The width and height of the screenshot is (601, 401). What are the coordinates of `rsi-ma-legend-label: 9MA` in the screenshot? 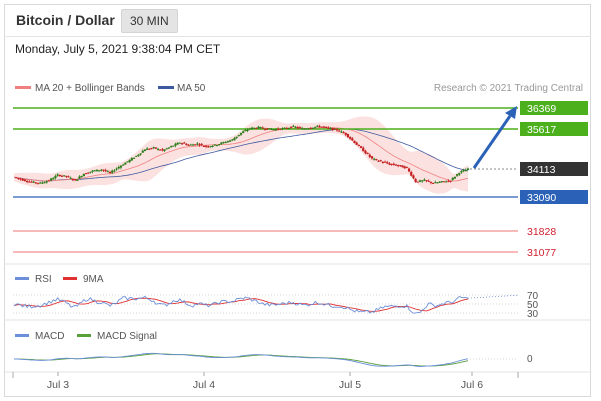 It's located at (93, 279).